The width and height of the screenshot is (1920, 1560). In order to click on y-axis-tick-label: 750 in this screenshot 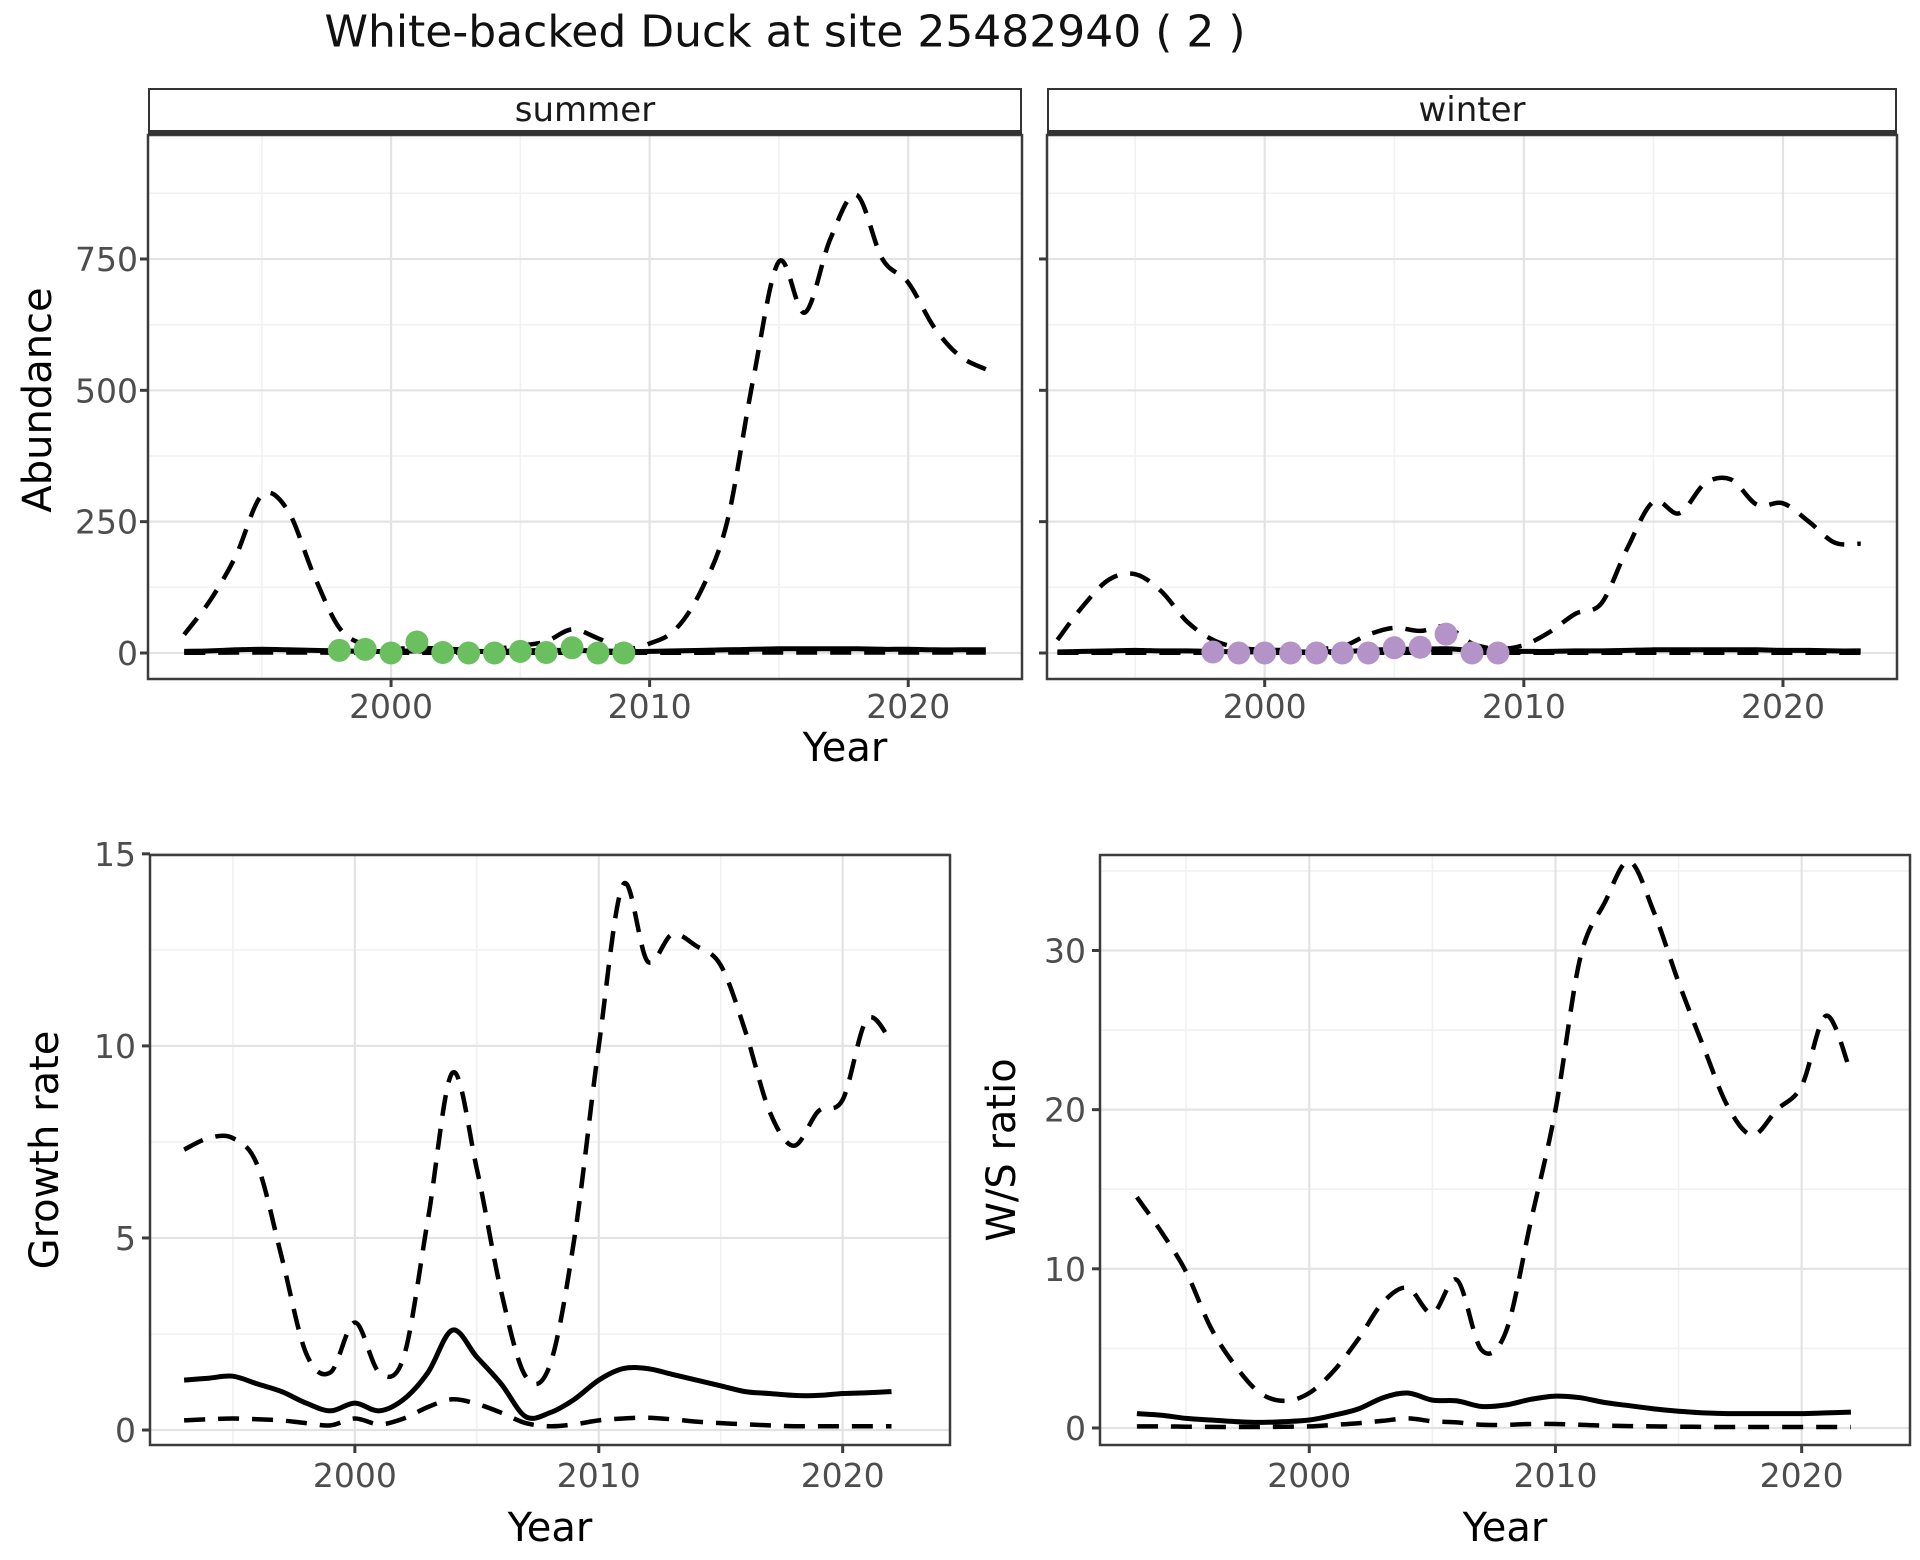, I will do `click(106, 259)`.